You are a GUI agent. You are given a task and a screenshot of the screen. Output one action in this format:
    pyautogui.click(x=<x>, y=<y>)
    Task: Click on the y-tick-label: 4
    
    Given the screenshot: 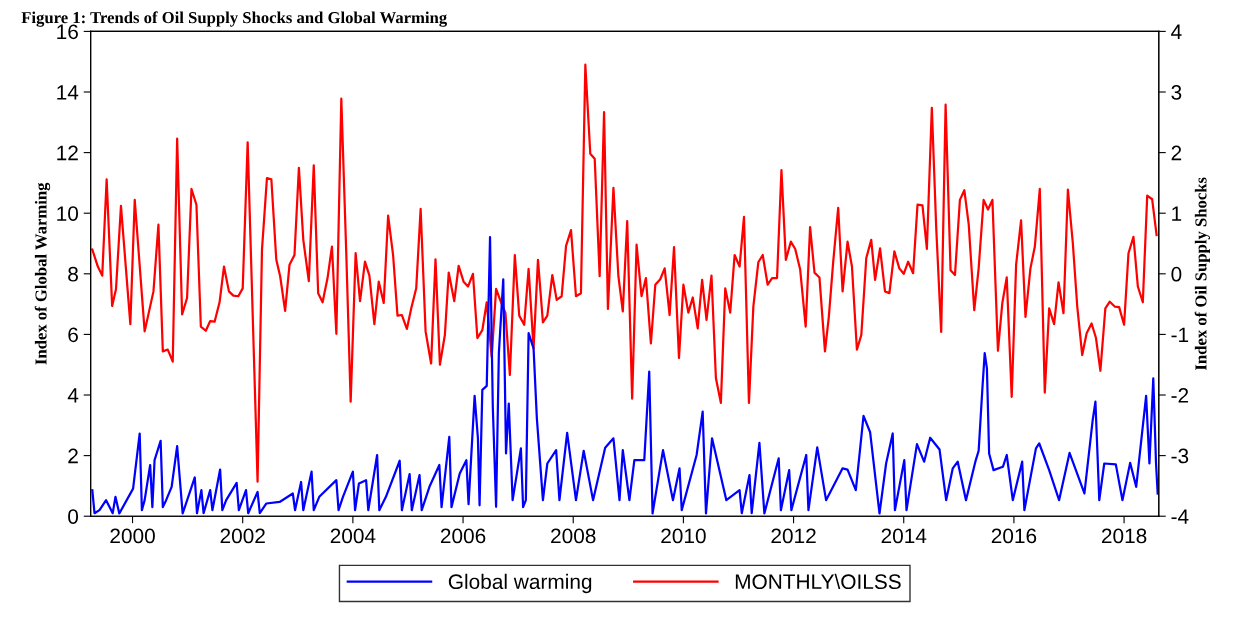 What is the action you would take?
    pyautogui.click(x=73, y=395)
    